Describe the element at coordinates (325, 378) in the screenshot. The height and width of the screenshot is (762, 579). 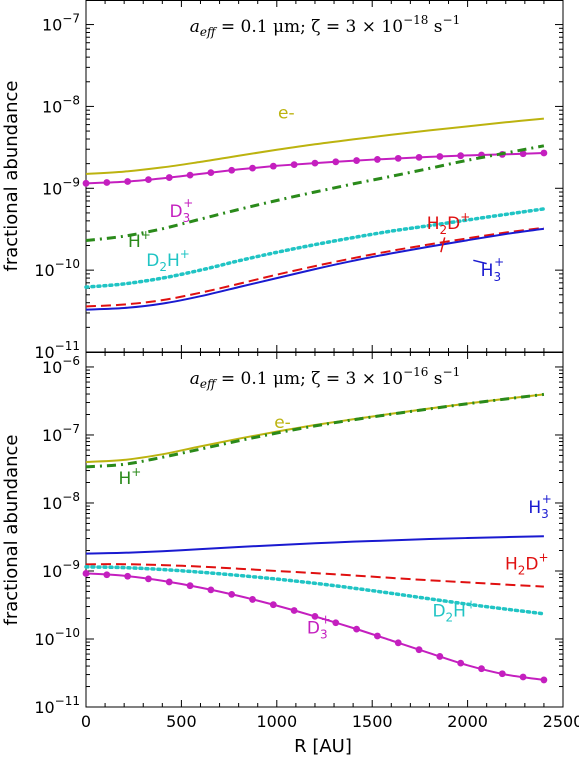
I see `panel-title: aeff = 0.1 μm; ζ = 3 × 10−16 s−1` at that location.